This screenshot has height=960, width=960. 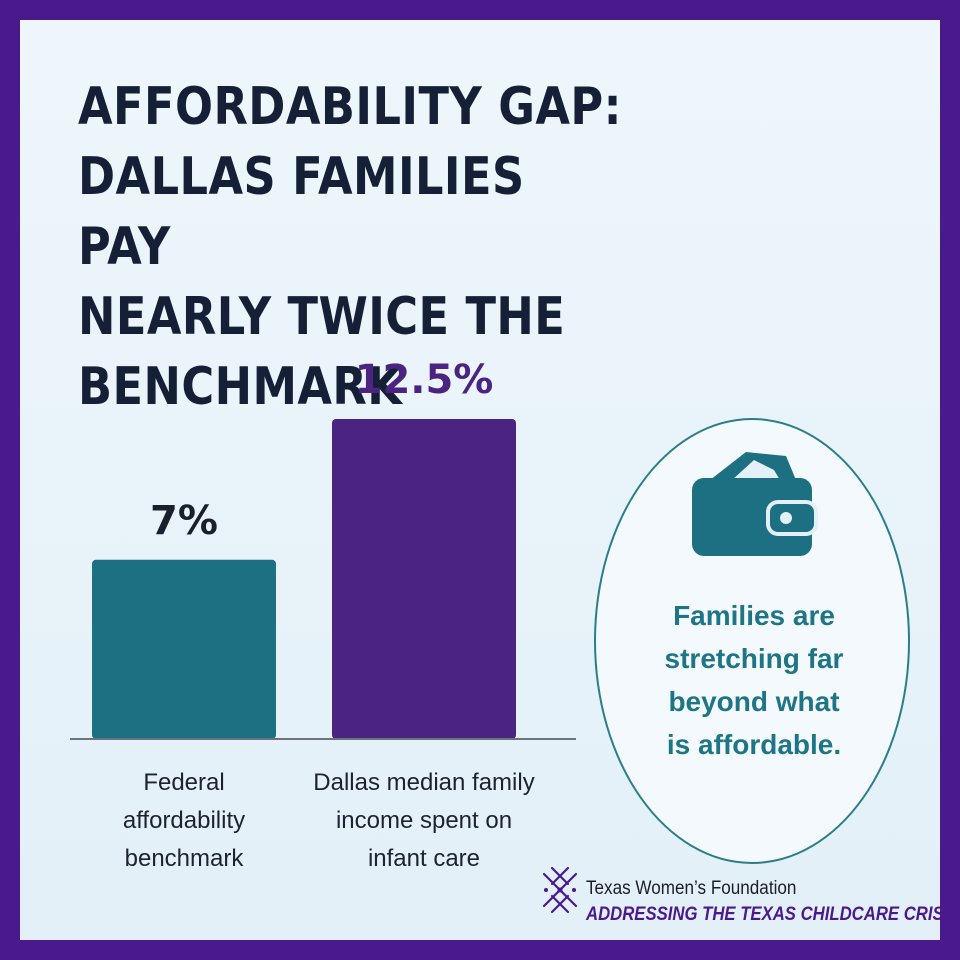 What do you see at coordinates (424, 858) in the screenshot?
I see `category-label-line: infant care` at bounding box center [424, 858].